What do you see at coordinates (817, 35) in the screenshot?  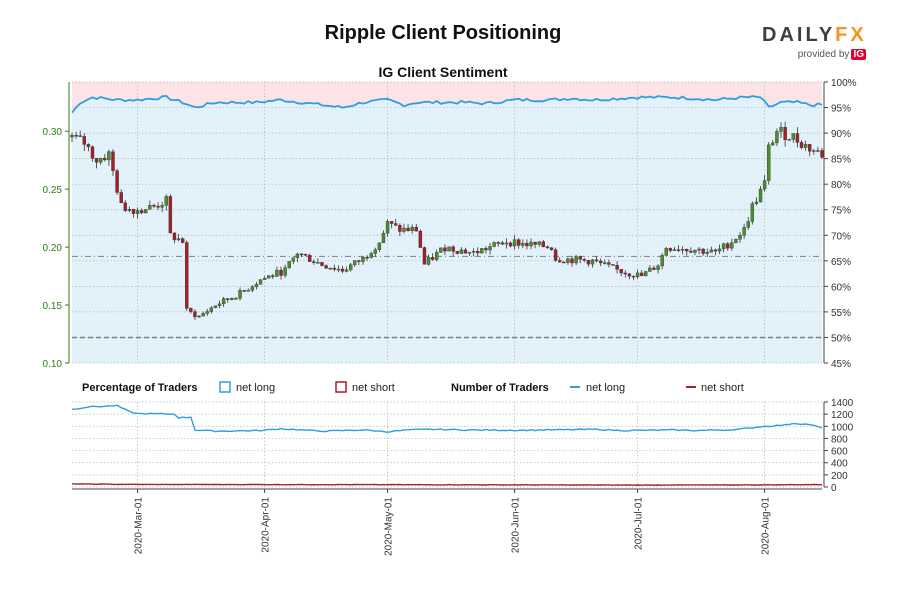 I see `brand-wordmark: DAILYFX` at bounding box center [817, 35].